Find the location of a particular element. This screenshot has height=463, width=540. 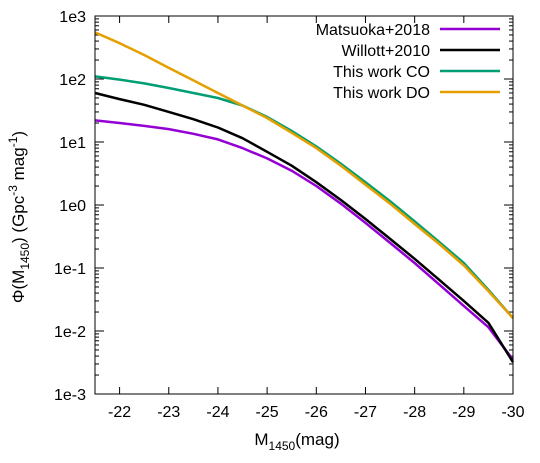

y-axis-title-units: ) (Gpc is located at coordinates (18, 219).